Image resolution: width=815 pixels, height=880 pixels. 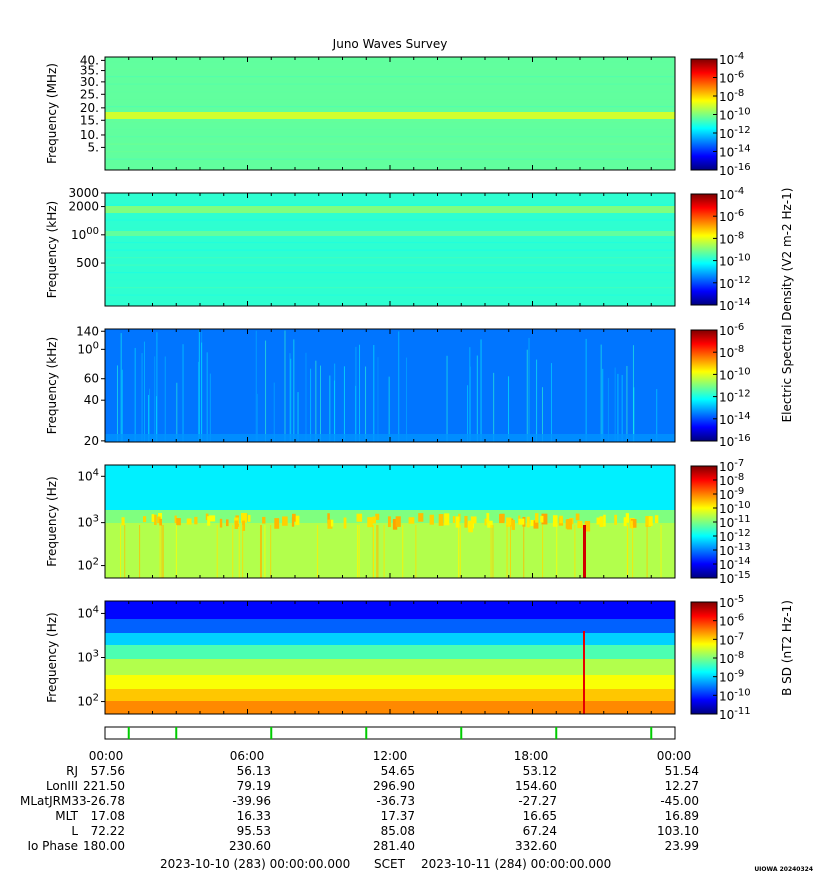 I want to click on marker-strip-frame, so click(x=390, y=733).